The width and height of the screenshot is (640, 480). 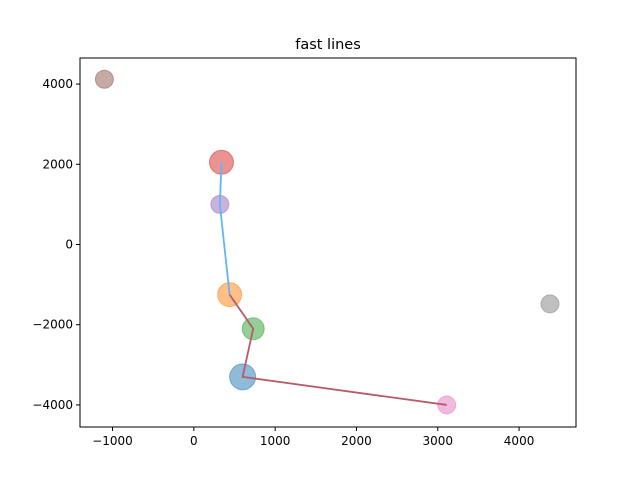 I want to click on y-axis: −4000 −2000 0 2000 4000, so click(x=56, y=244).